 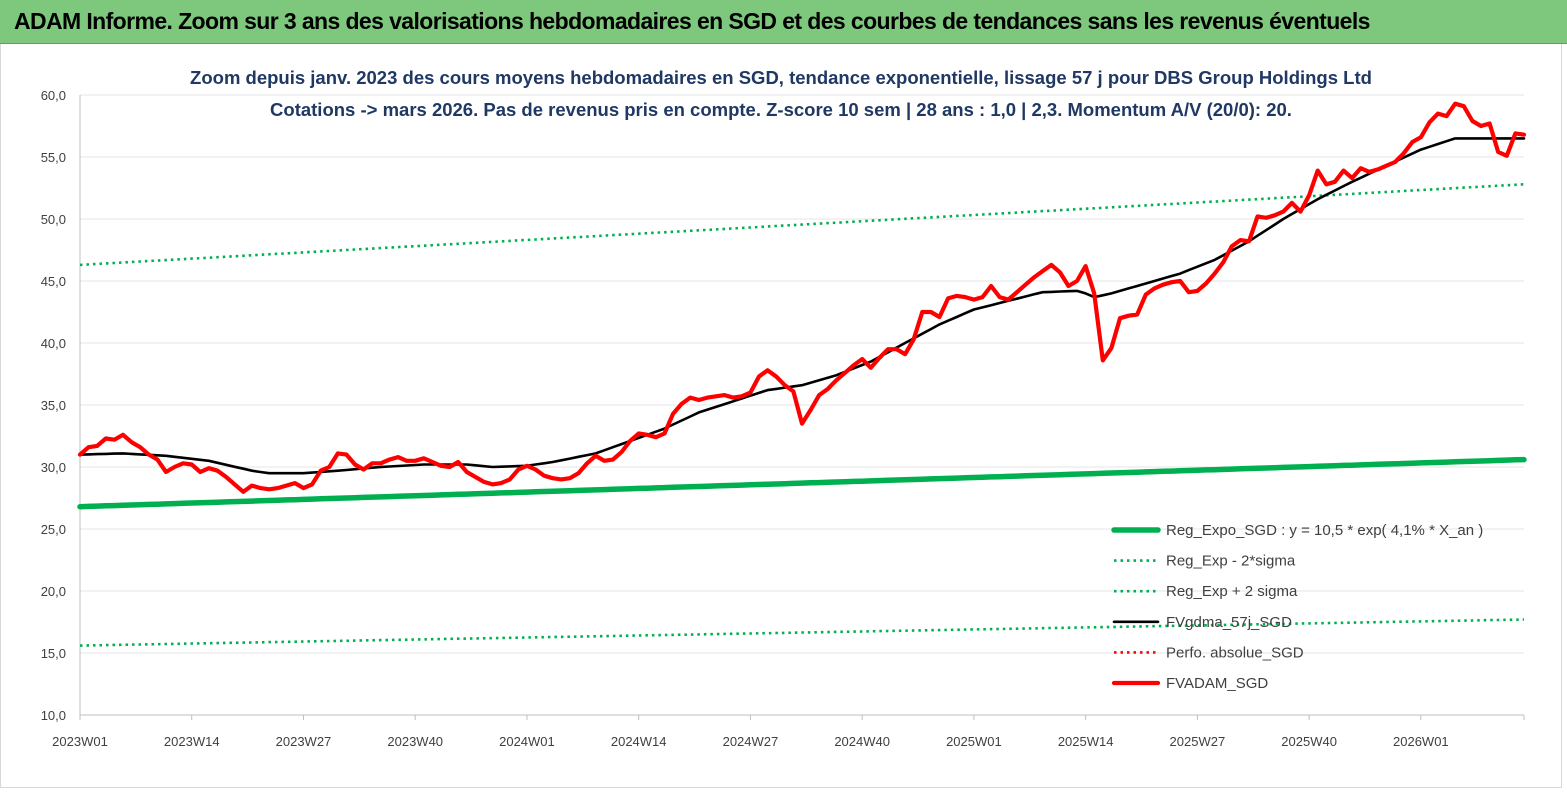 What do you see at coordinates (53, 281) in the screenshot?
I see `y-tick-label: 45,0` at bounding box center [53, 281].